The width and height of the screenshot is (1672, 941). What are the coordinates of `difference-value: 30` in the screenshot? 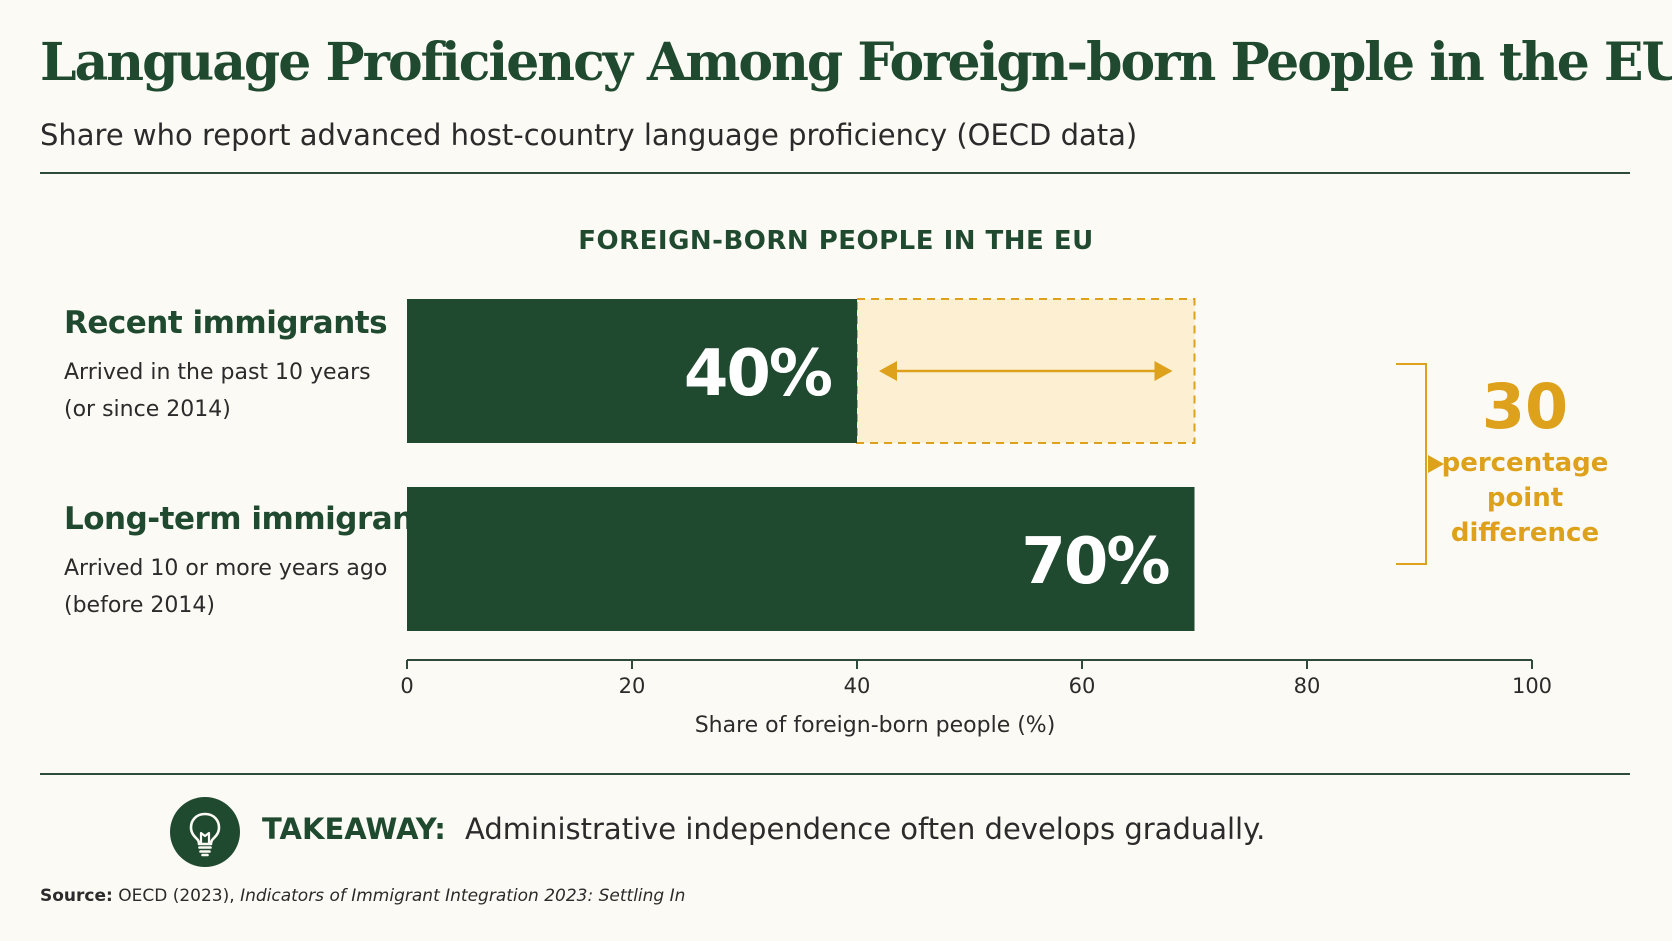 It's located at (1525, 406).